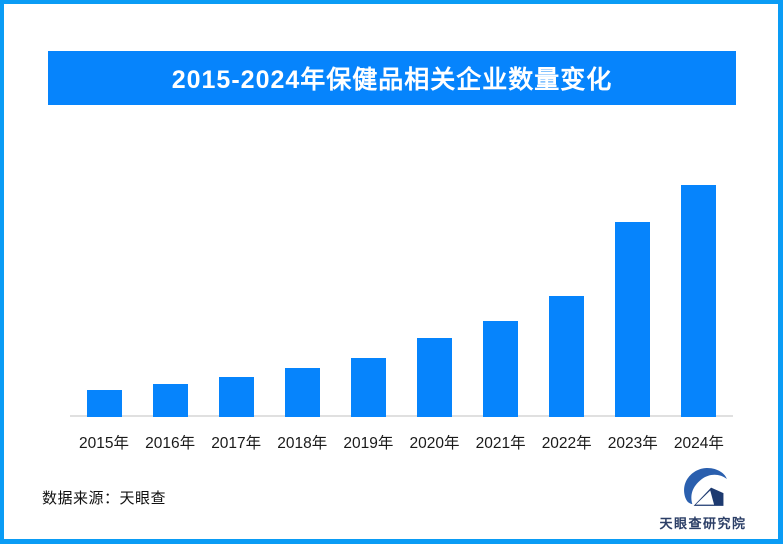 The width and height of the screenshot is (783, 544). What do you see at coordinates (368, 443) in the screenshot?
I see `x-tick-label: 2019年` at bounding box center [368, 443].